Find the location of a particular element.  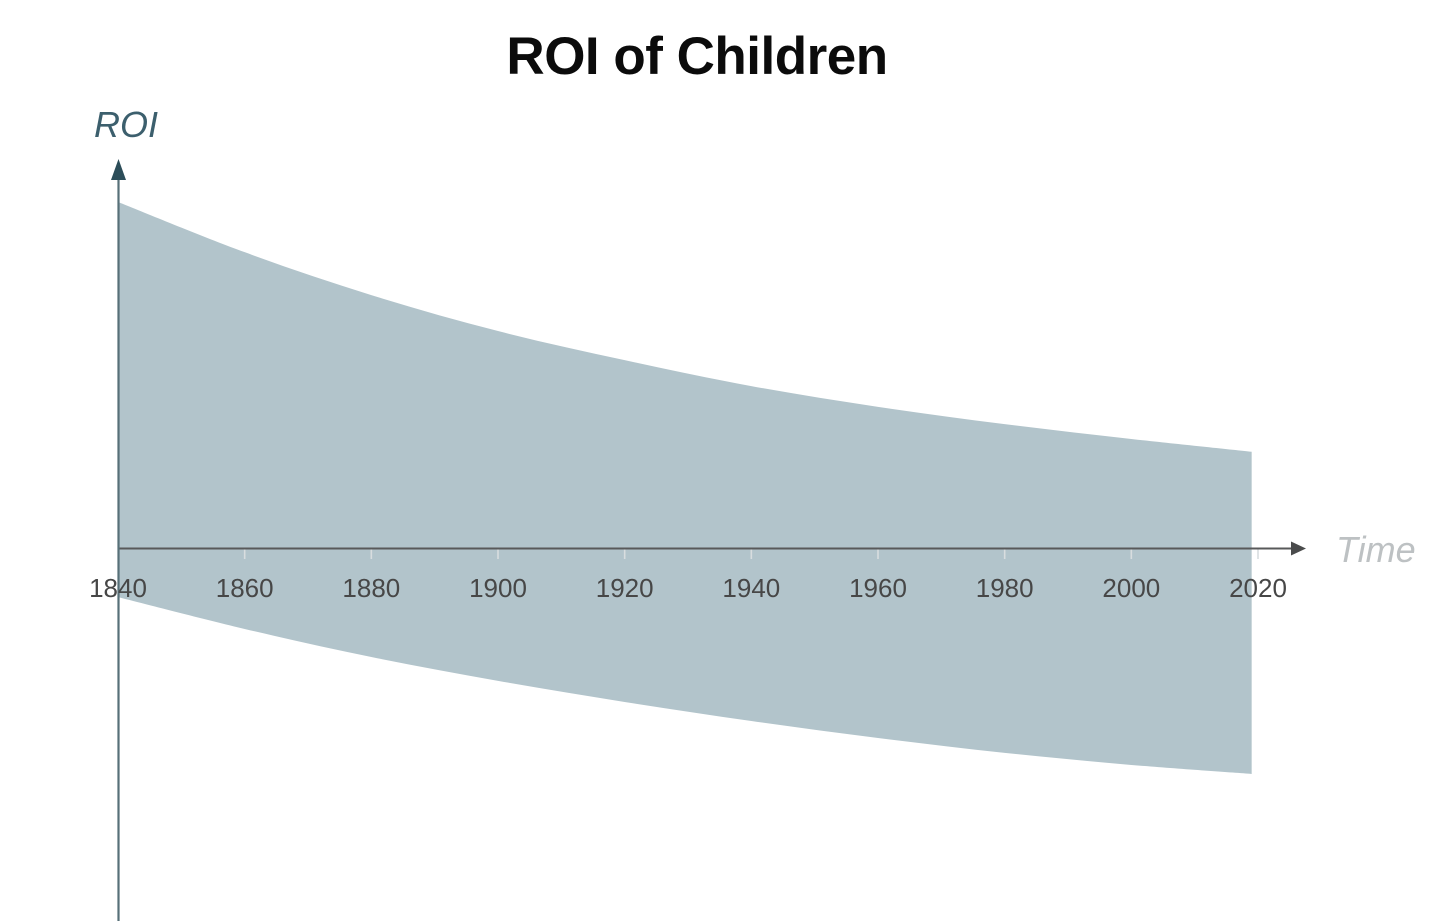

chart-title: ROI of Children is located at coordinates (697, 56).